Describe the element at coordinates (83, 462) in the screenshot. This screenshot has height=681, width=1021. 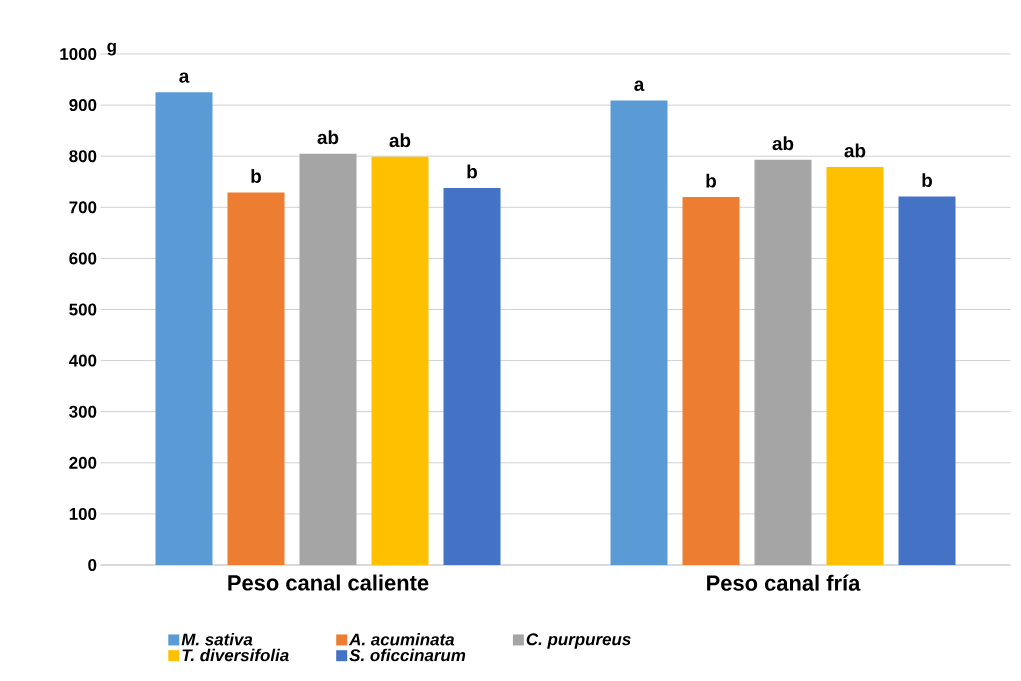
I see `y-tick-label: 200` at that location.